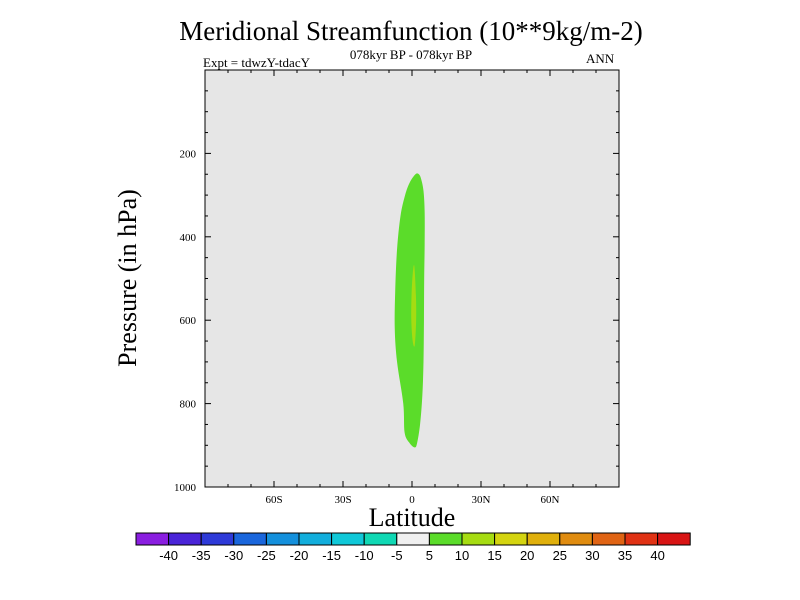  Describe the element at coordinates (429, 555) in the screenshot. I see `colorbar-label: 5` at that location.